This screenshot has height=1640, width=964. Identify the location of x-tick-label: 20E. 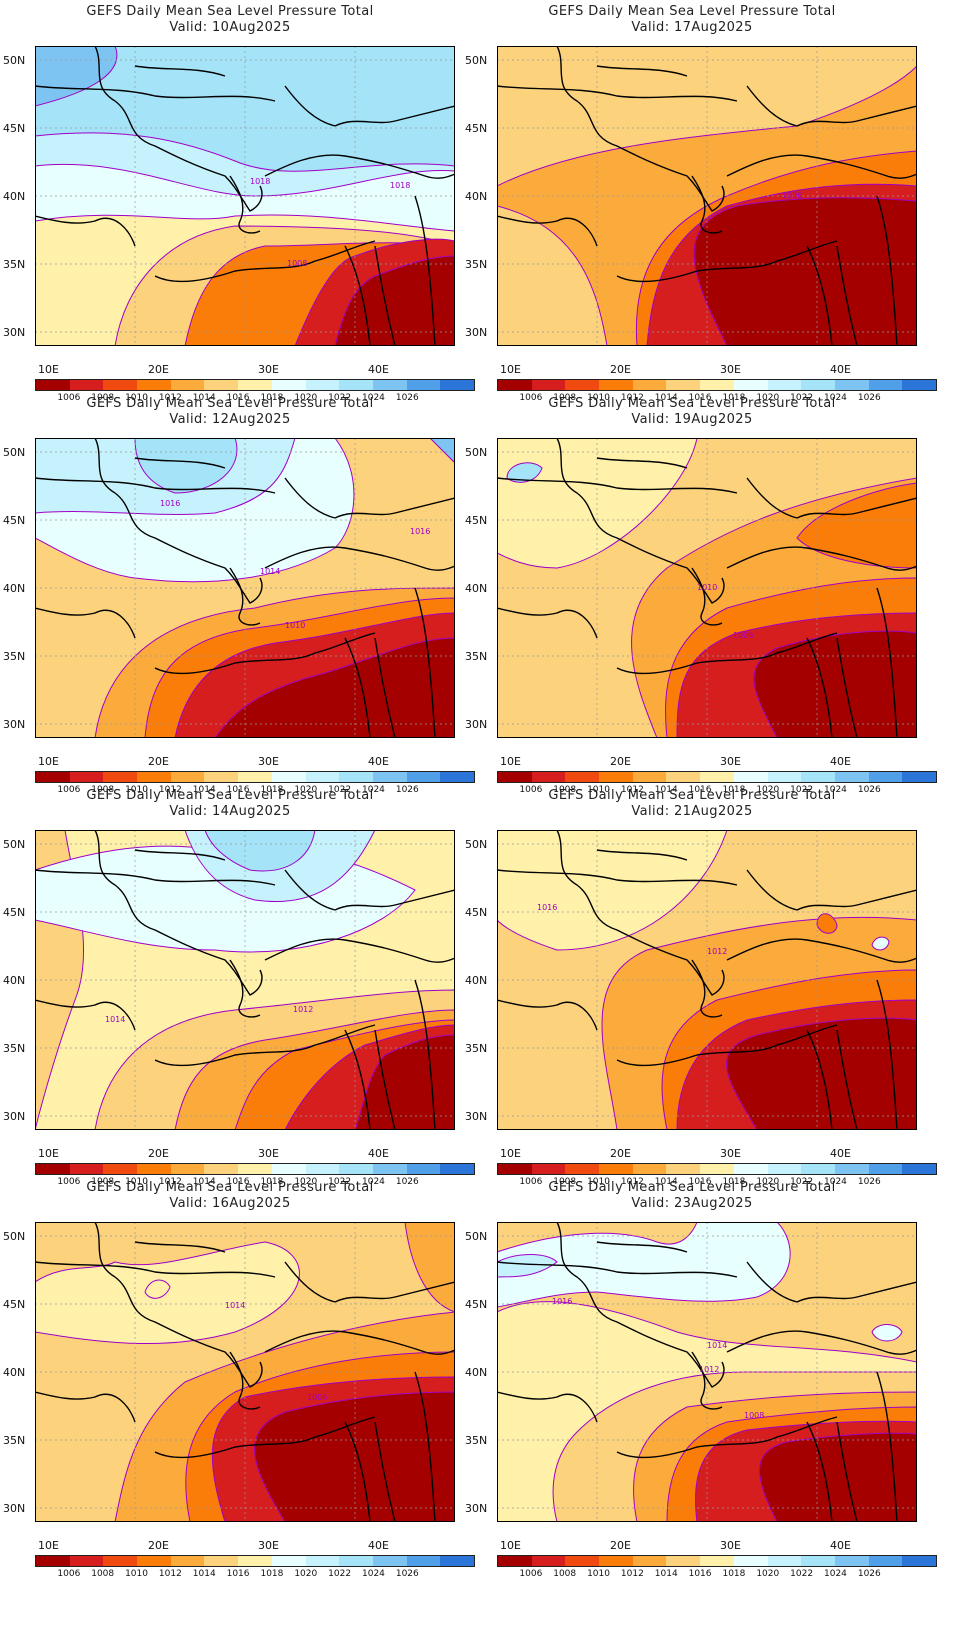
(620, 761).